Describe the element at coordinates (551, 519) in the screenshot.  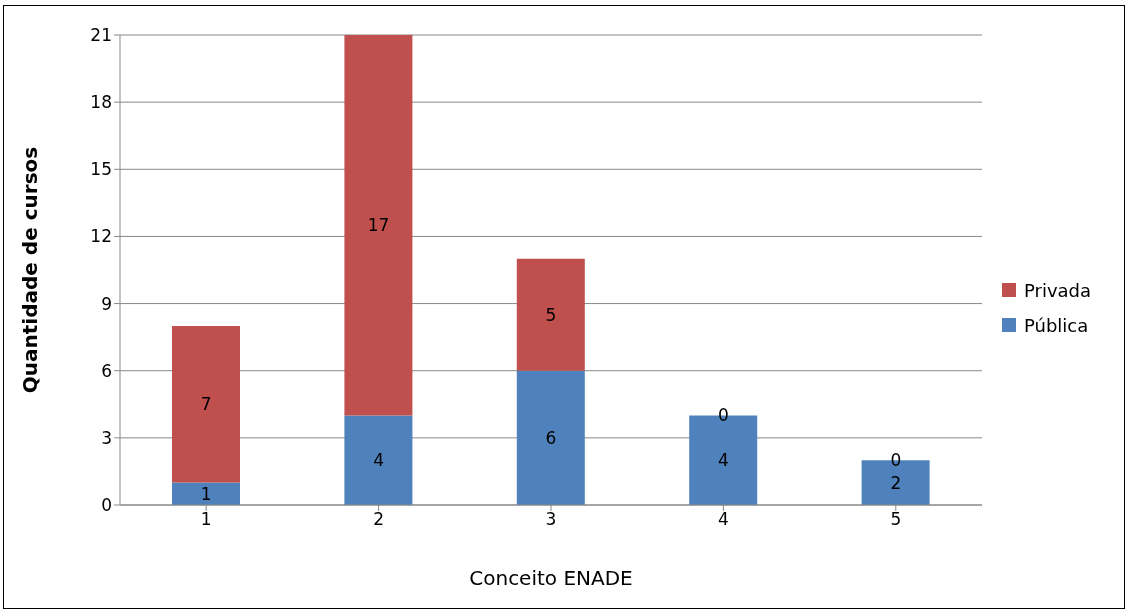
I see `x-tick-label: 3` at that location.